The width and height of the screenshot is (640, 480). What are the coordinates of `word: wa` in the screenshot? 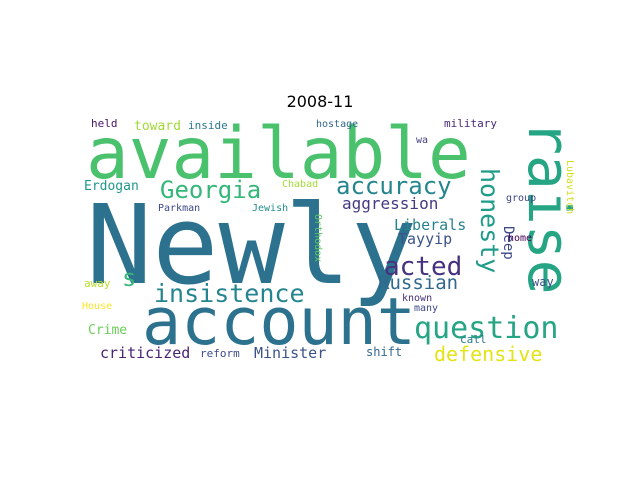 It's located at (422, 140).